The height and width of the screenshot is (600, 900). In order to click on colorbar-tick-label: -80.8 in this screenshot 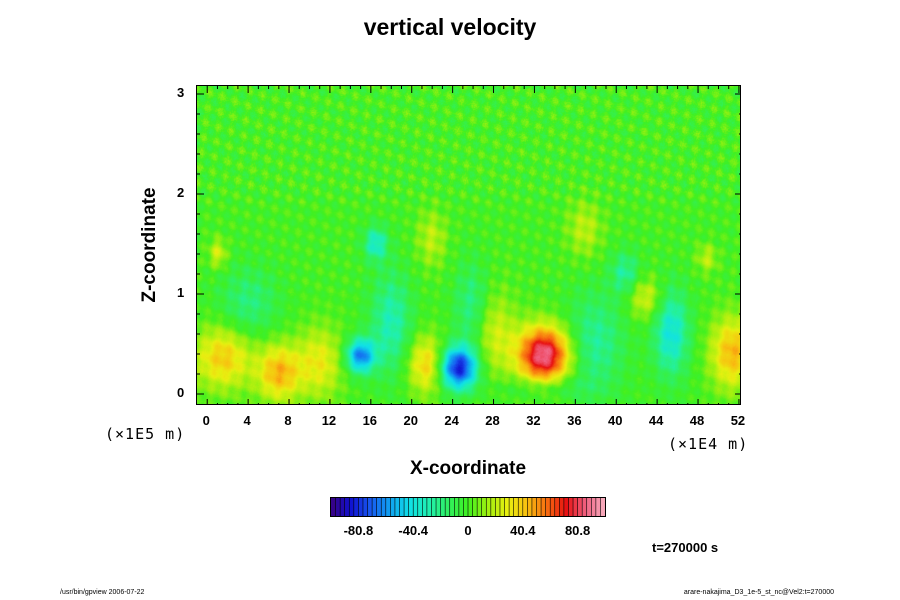, I will do `click(358, 530)`.